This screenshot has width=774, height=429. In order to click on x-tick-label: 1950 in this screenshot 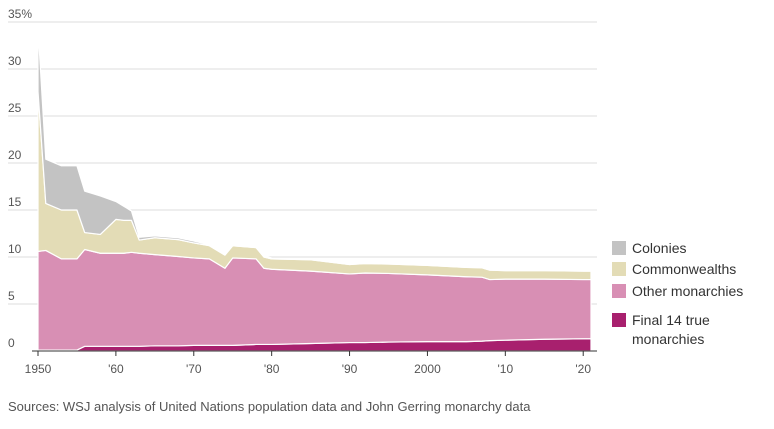, I will do `click(38, 369)`.